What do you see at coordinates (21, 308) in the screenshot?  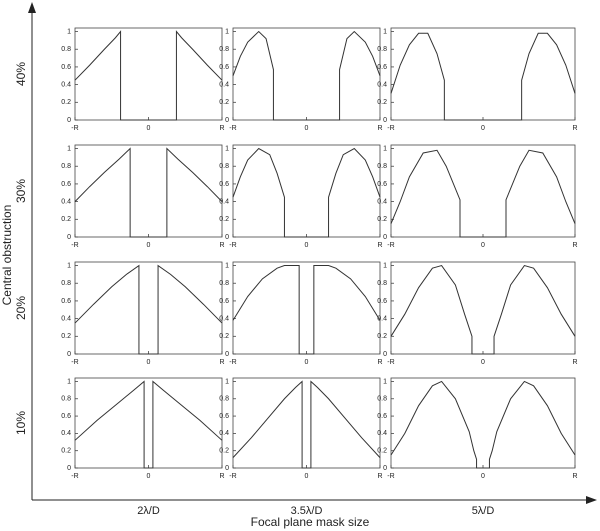 I see `row-label: 20%` at bounding box center [21, 308].